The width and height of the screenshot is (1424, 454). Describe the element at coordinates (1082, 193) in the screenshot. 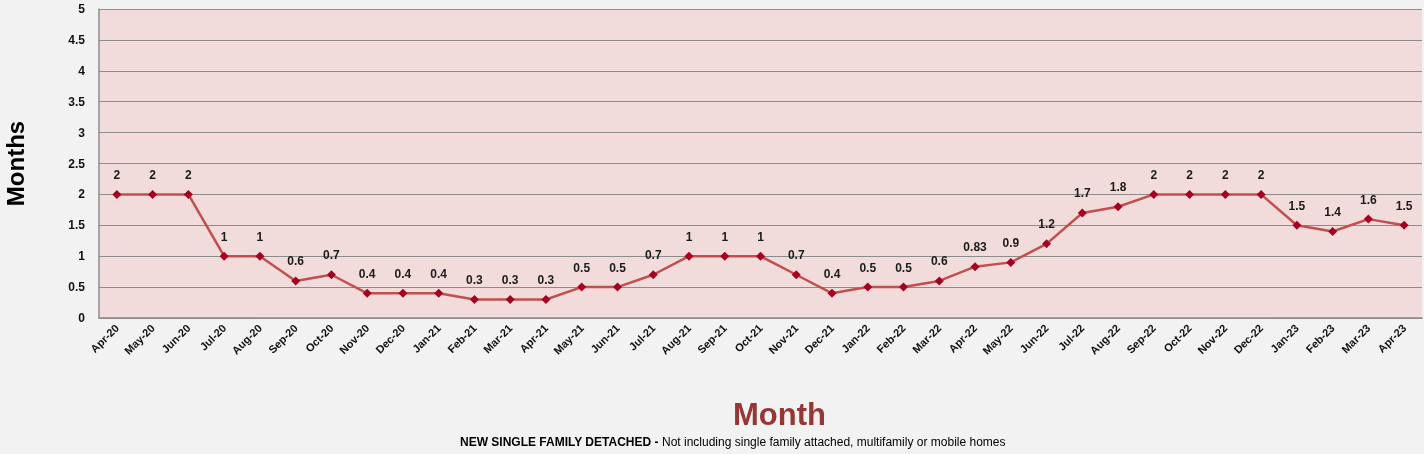

I see `data-label: 1.7` at that location.